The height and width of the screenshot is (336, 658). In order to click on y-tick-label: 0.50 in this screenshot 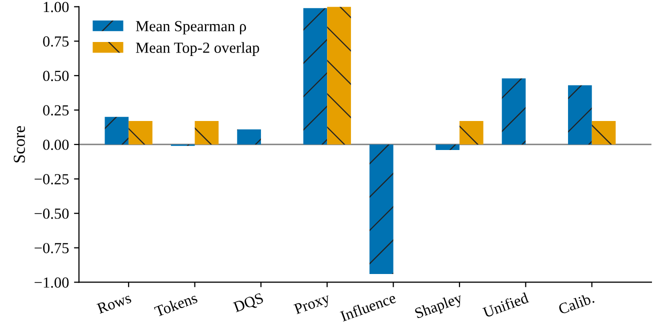, I will do `click(56, 76)`.